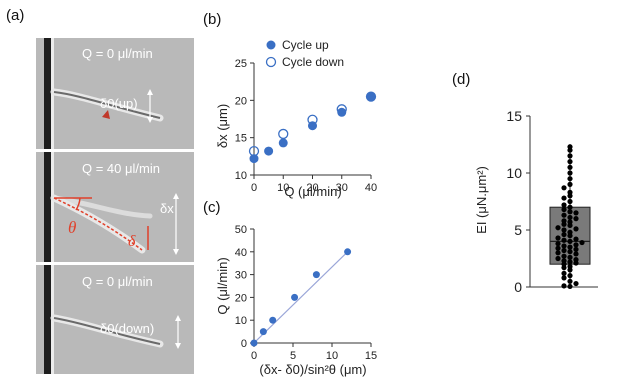  Describe the element at coordinates (241, 101) in the screenshot. I see `b-ytick-label: 20` at that location.